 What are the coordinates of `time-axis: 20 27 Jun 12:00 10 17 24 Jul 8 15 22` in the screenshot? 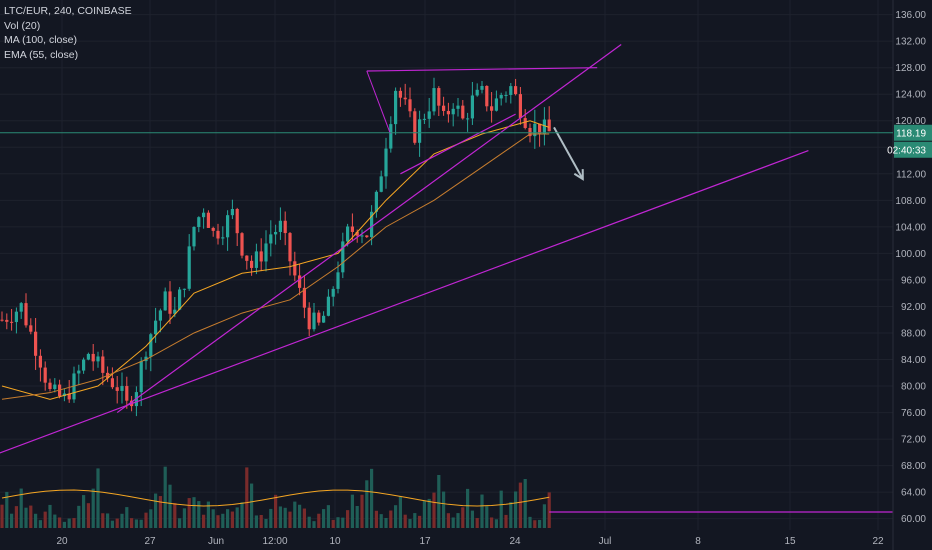 It's located at (470, 541).